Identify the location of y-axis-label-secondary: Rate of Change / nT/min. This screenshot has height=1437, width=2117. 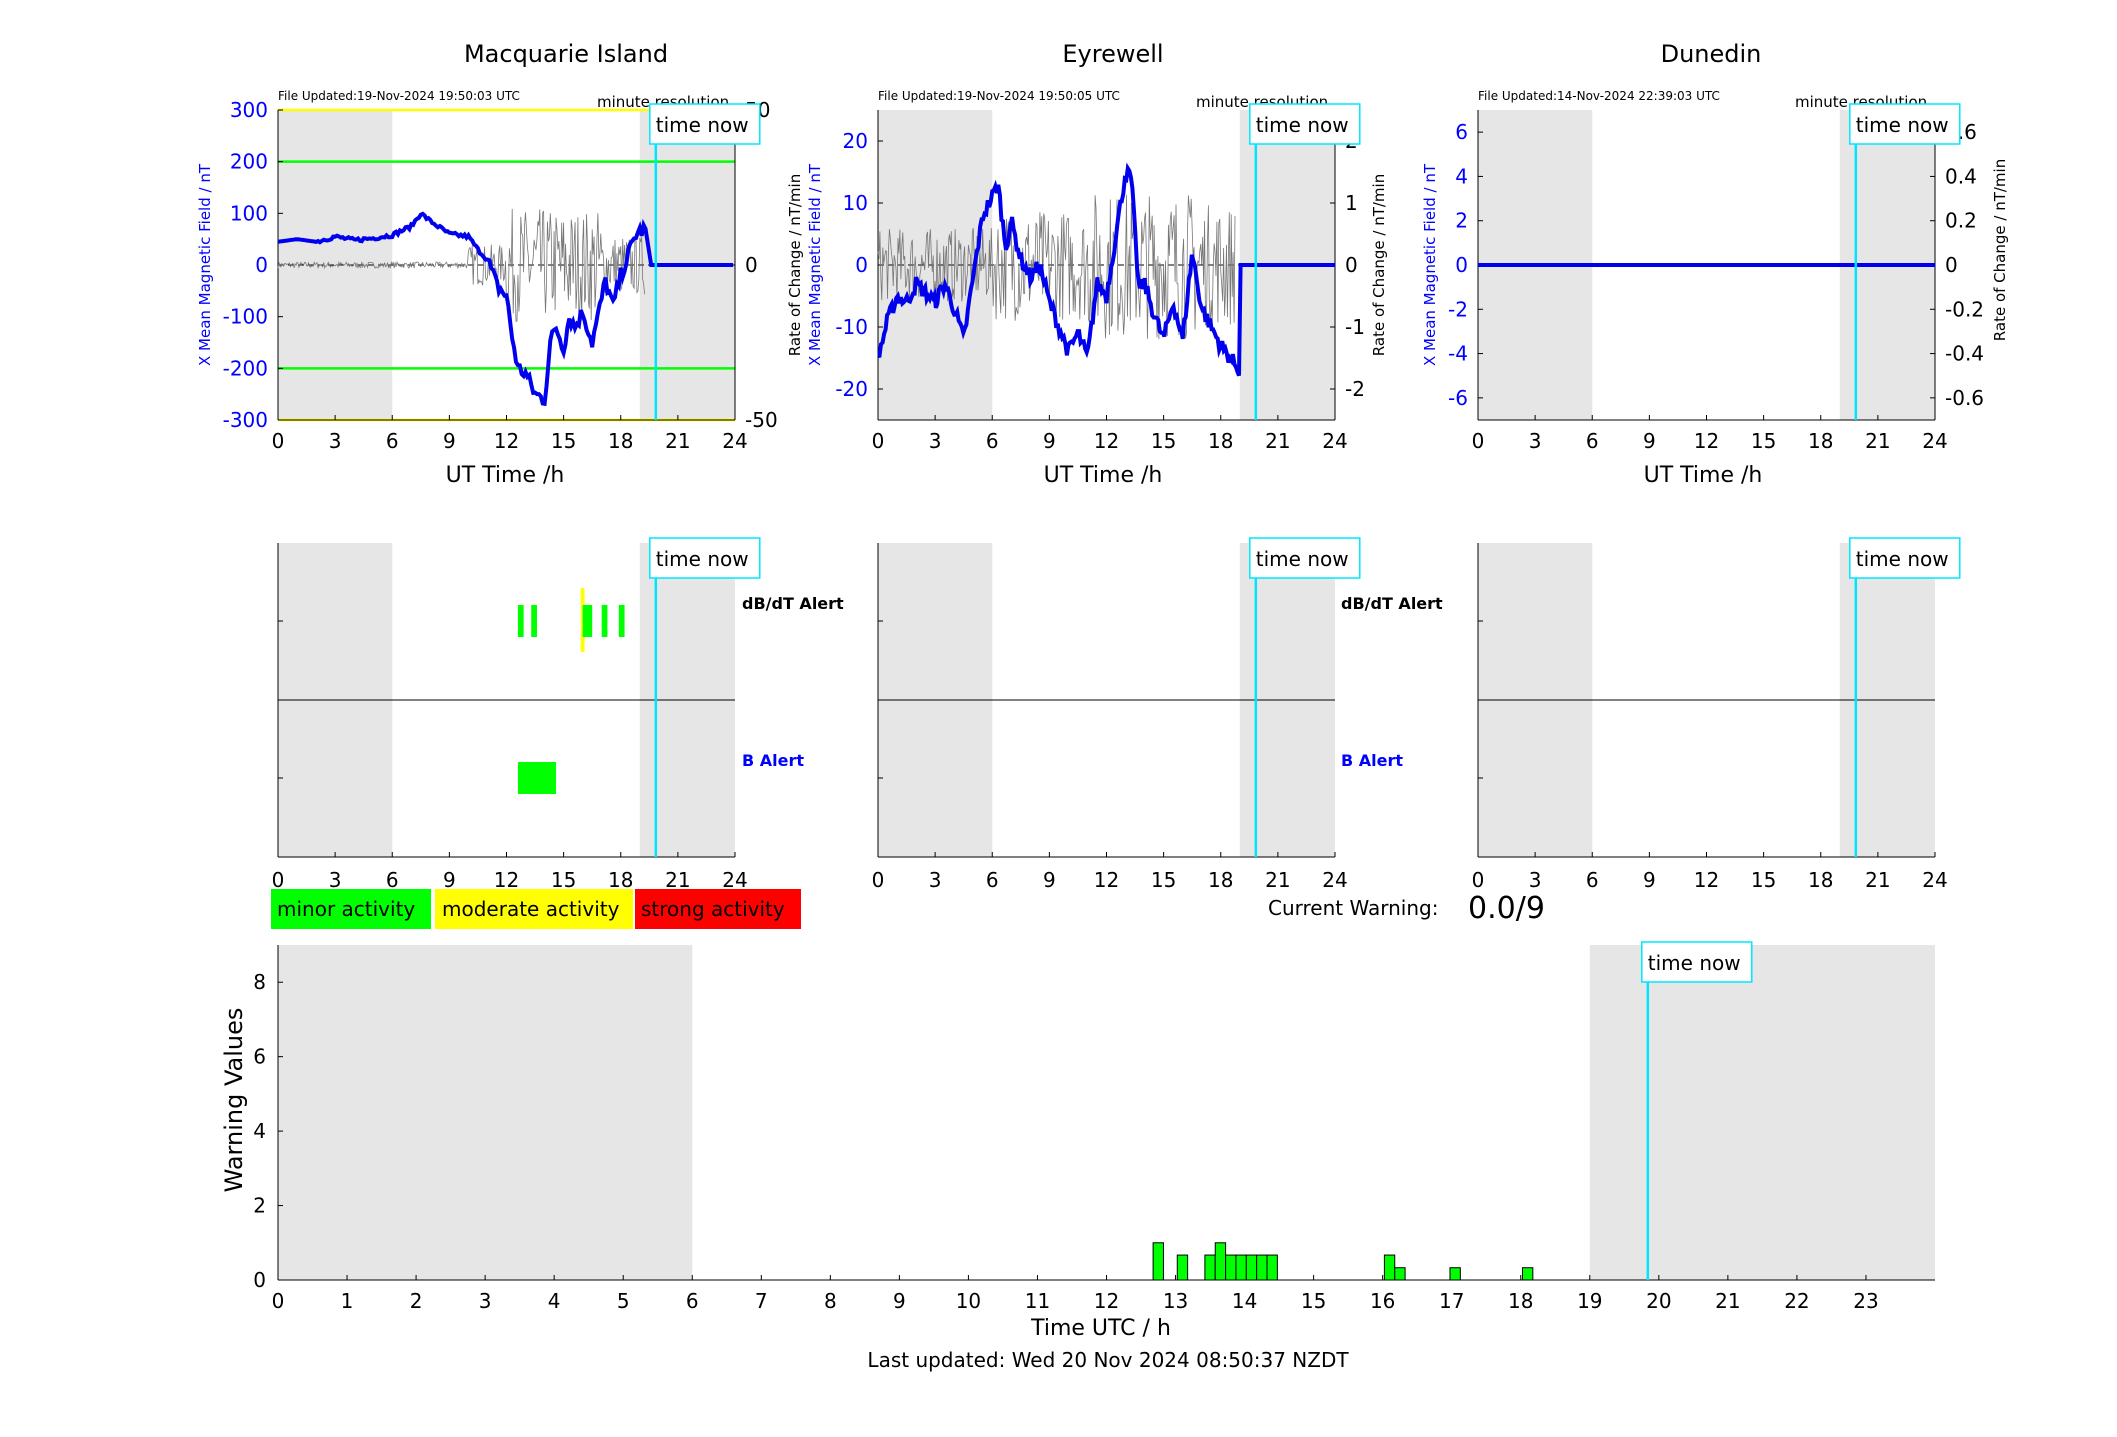
(795, 265).